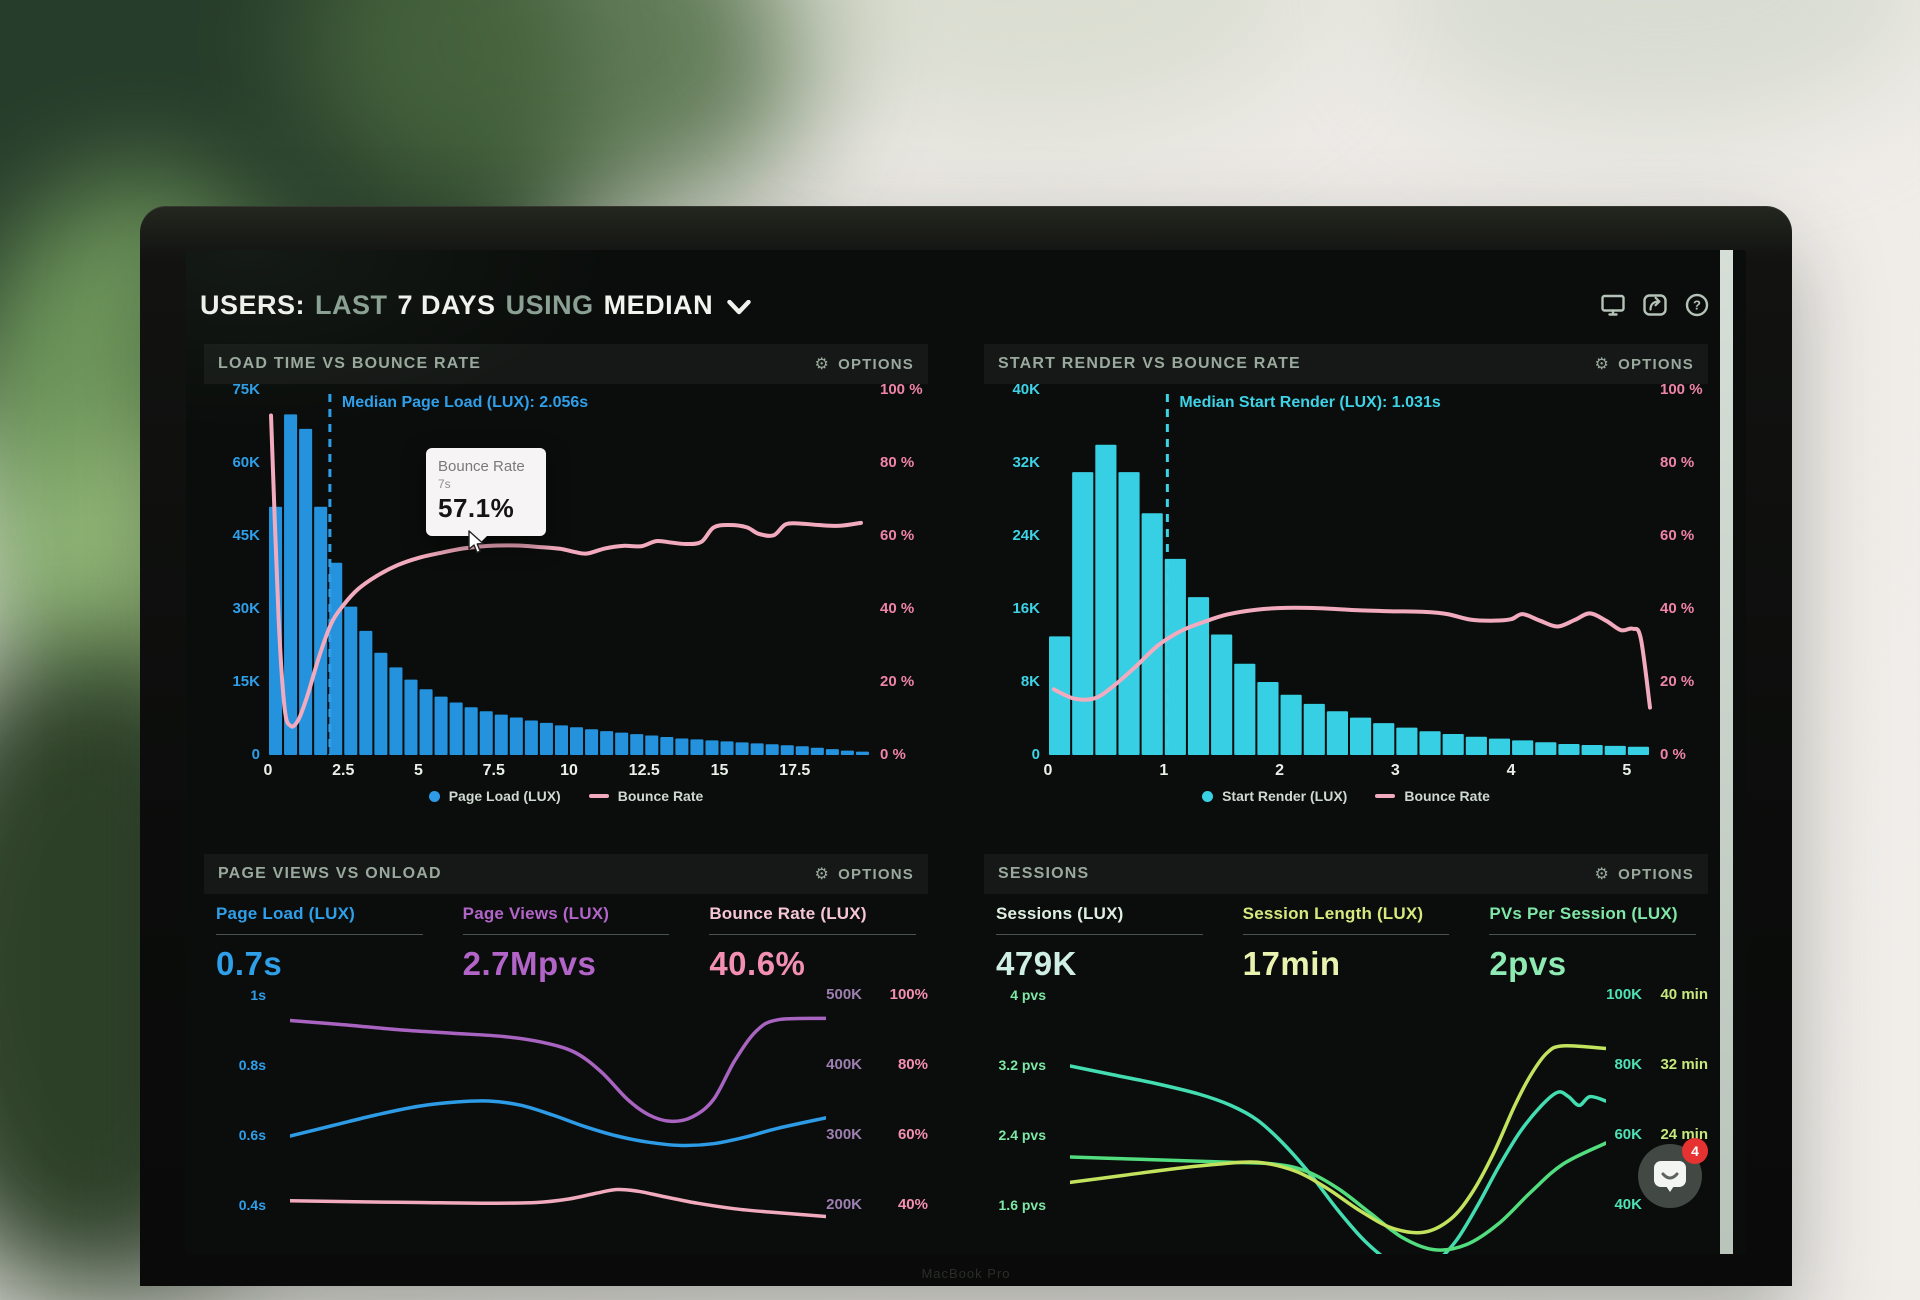  I want to click on y-axis-left-labels: 4 pvs 3.2 pvs 2.4 pvs 1.6 pvs, so click(1022, 1100).